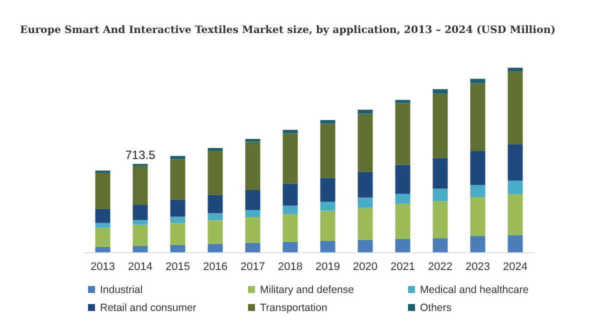  What do you see at coordinates (140, 267) in the screenshot?
I see `x-tick-label: 2014` at bounding box center [140, 267].